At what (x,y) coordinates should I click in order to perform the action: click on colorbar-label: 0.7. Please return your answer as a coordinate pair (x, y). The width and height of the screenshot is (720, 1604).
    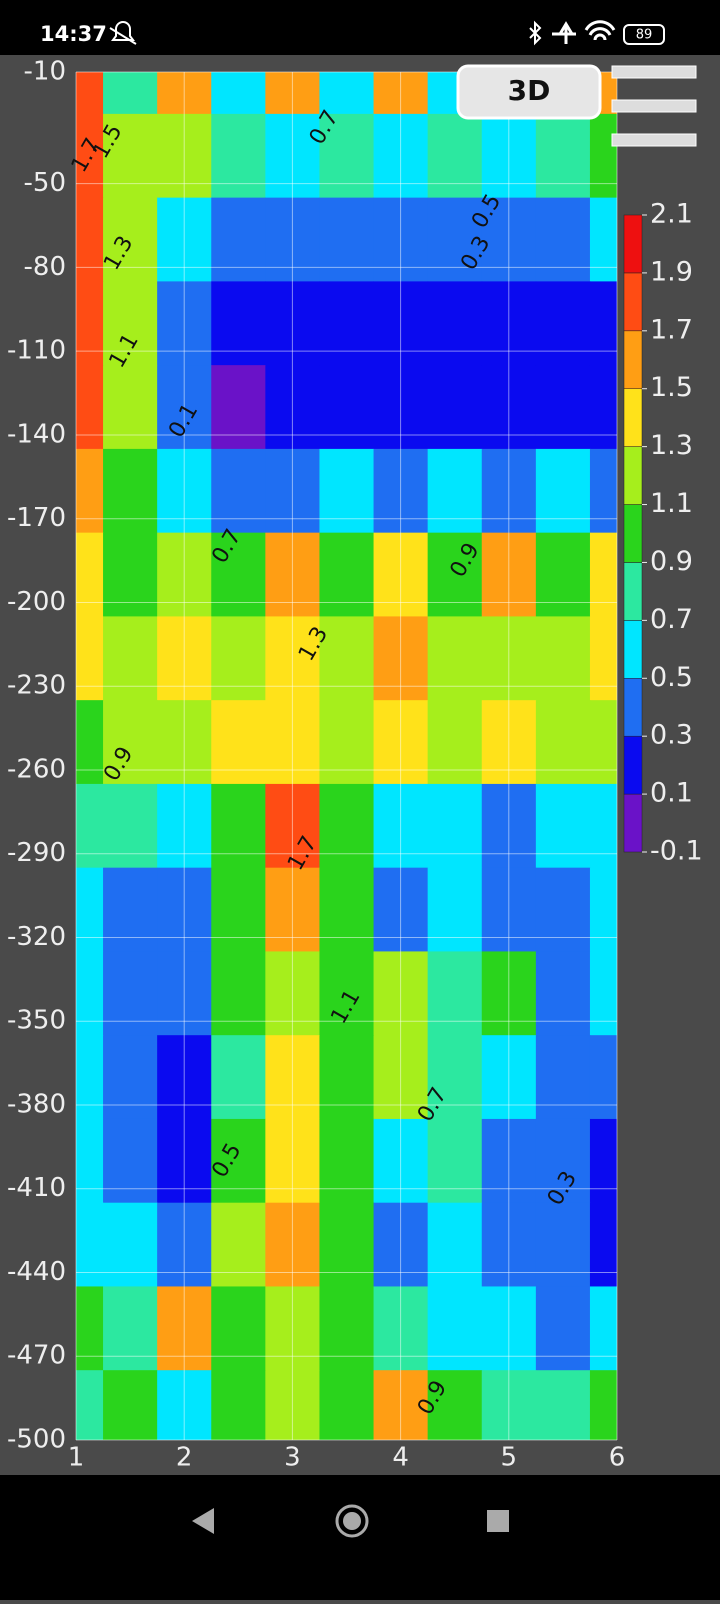
    Looking at the image, I should click on (671, 619).